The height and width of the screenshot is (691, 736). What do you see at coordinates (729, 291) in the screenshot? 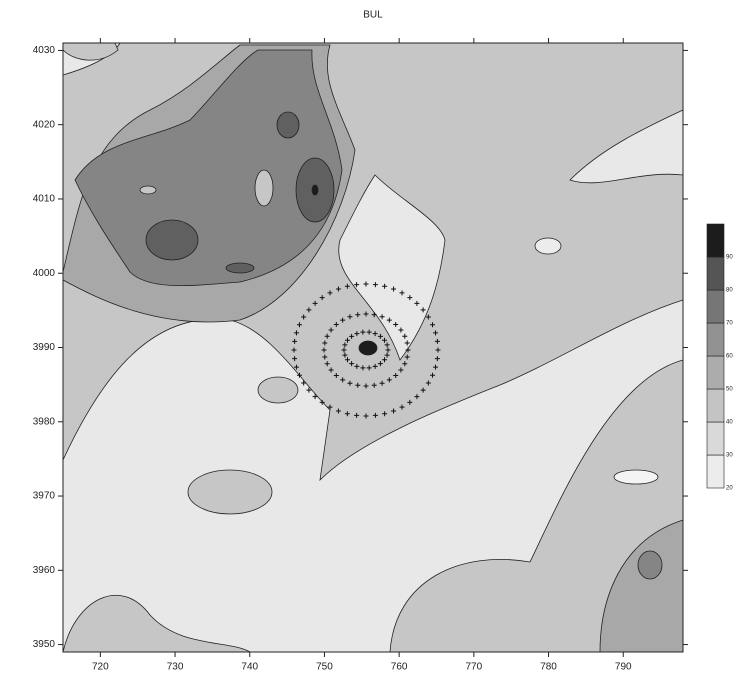
I see `colorbar-label: 80` at bounding box center [729, 291].